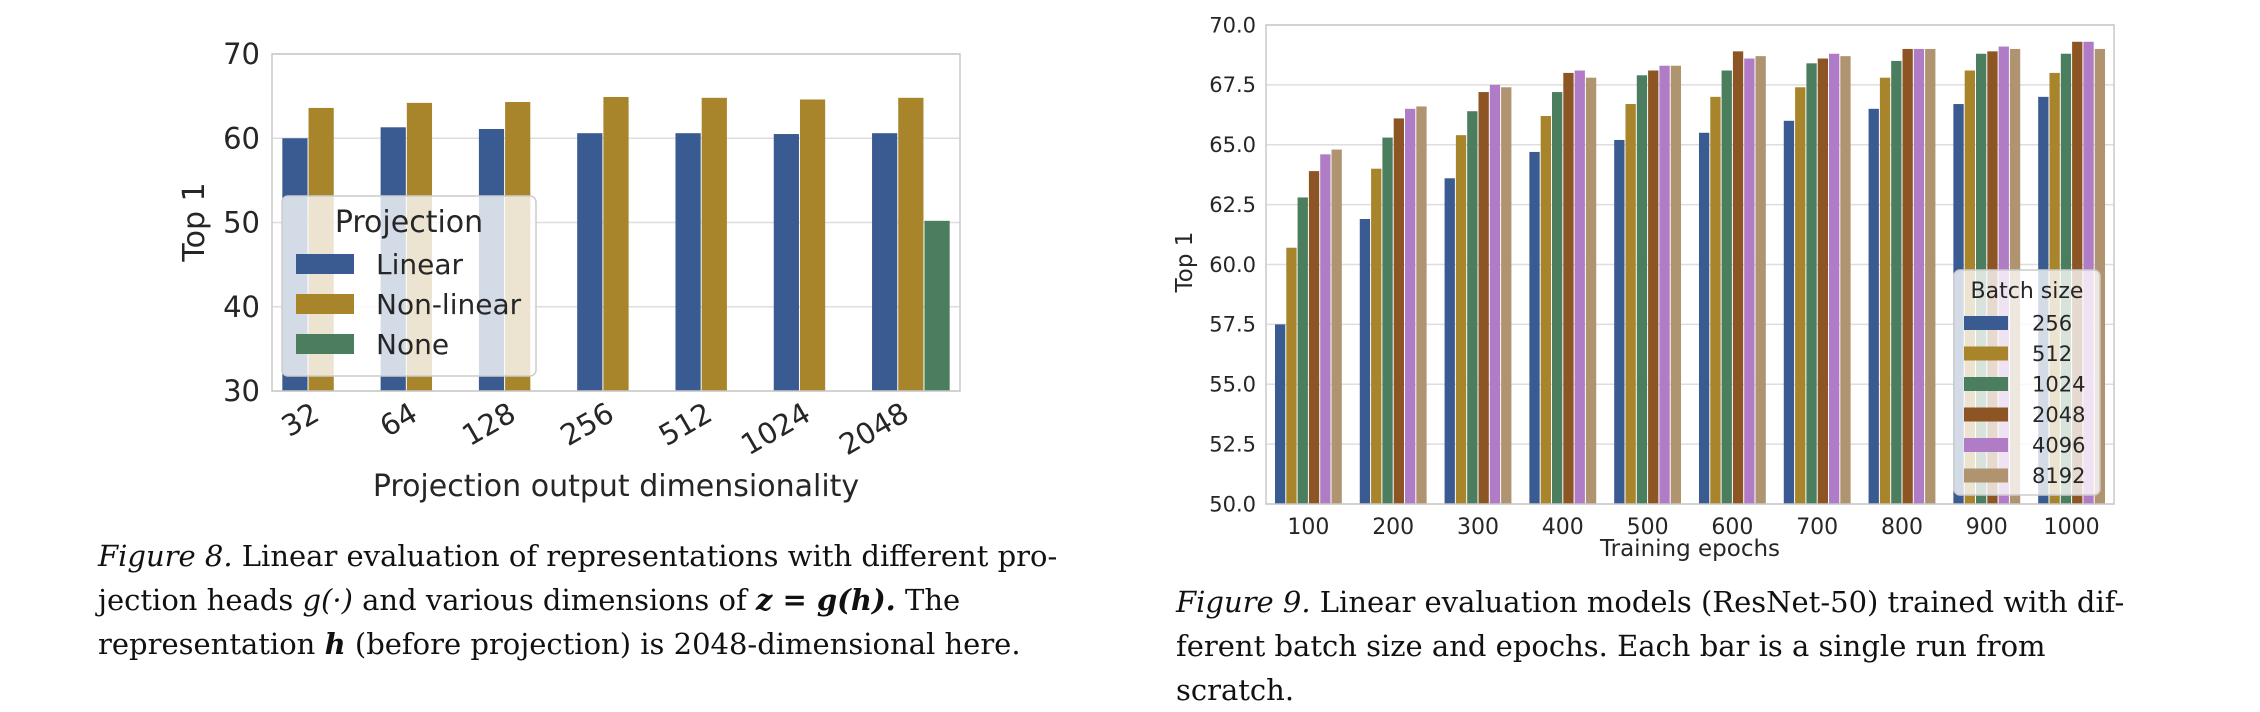 Image resolution: width=2260 pixels, height=712 pixels. I want to click on figure-8-caption-math-z: z = g(h)., so click(825, 600).